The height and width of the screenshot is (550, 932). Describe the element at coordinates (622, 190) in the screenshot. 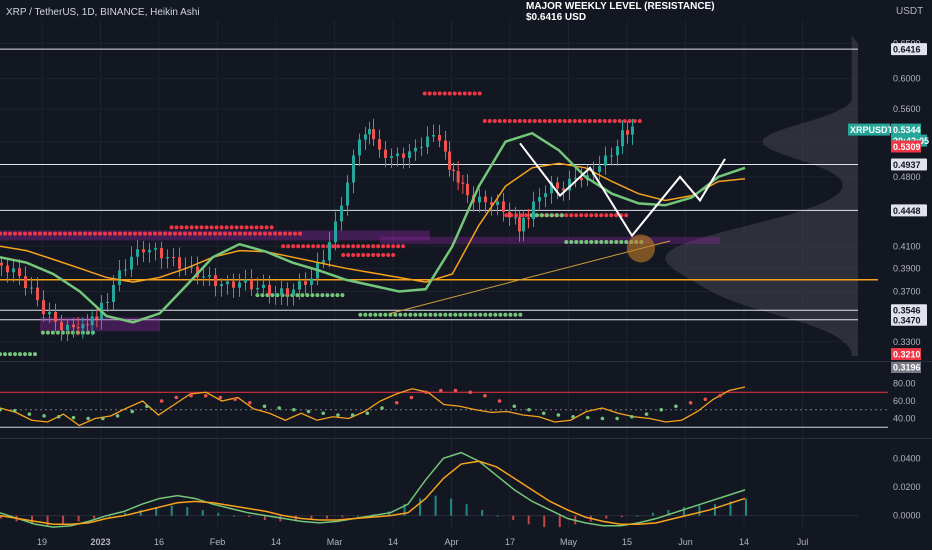

I see `pattern-zigzag` at that location.